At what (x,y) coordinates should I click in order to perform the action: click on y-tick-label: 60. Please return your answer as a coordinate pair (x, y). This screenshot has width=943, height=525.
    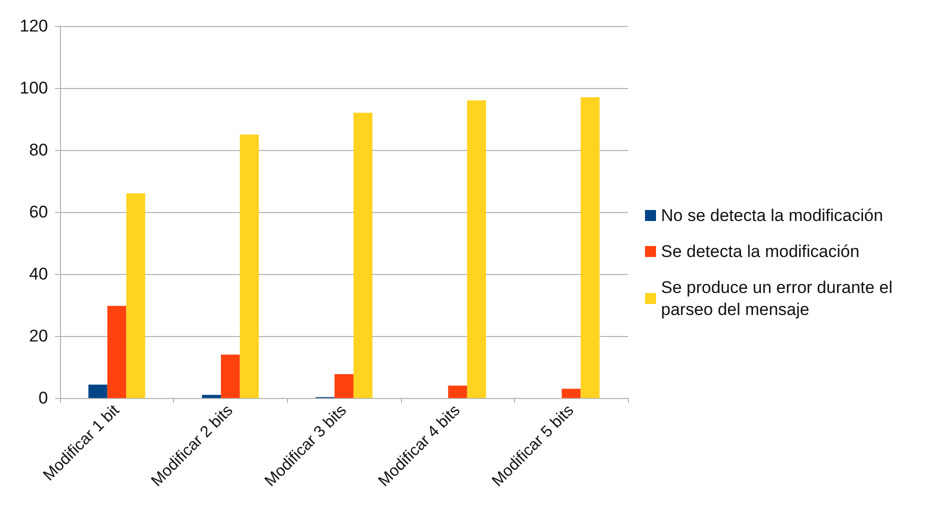
    Looking at the image, I should click on (38, 212).